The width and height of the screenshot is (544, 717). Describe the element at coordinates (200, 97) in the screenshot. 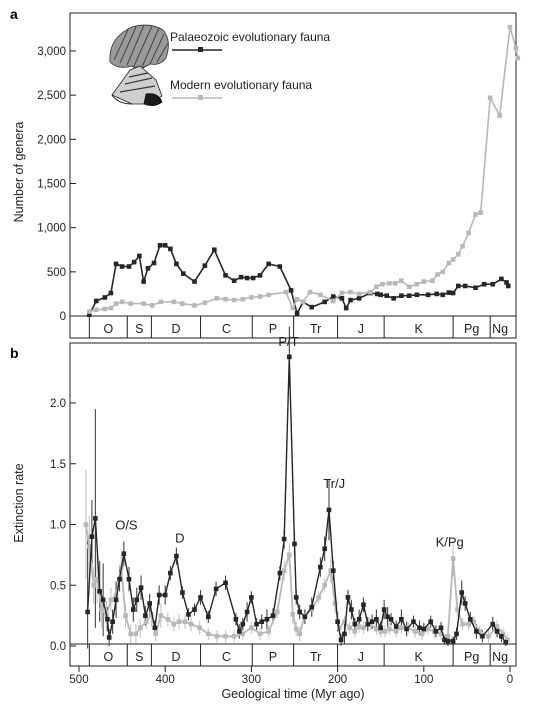

I see `legend-marker-modern` at that location.